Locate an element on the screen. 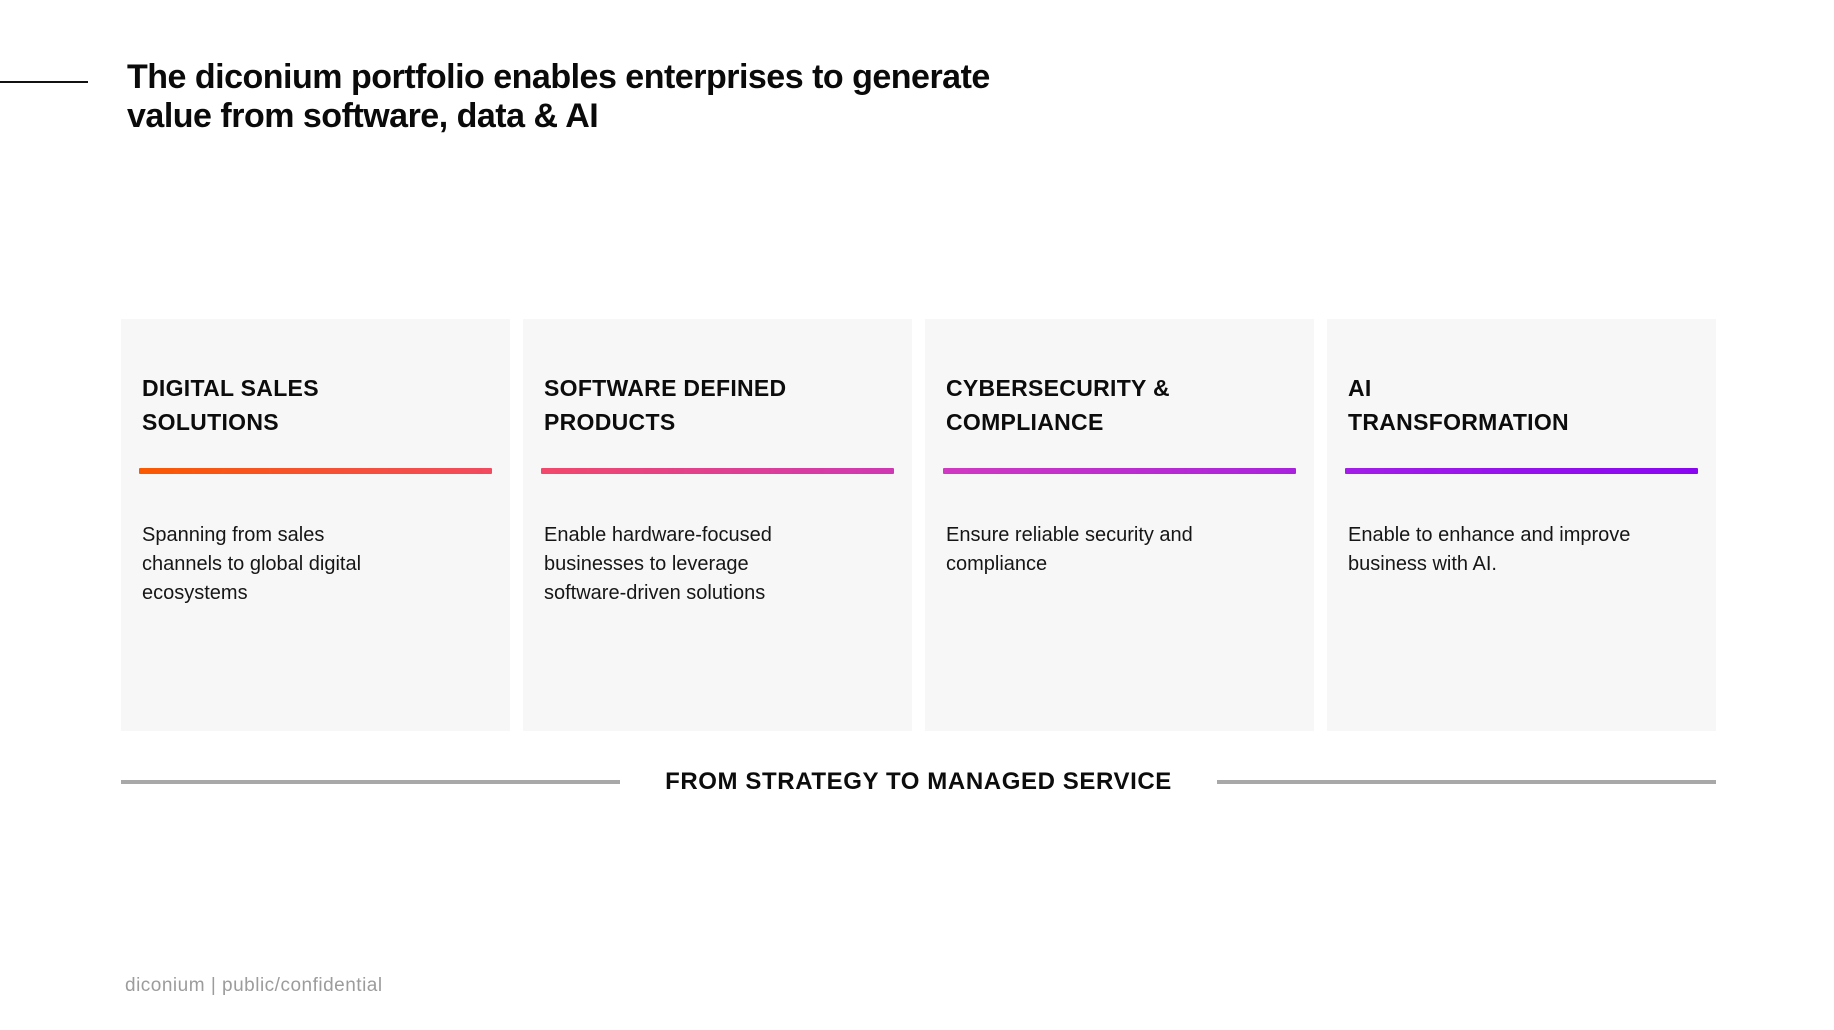  card-title: DIGITAL SALES SOLUTIONS is located at coordinates (230, 405).